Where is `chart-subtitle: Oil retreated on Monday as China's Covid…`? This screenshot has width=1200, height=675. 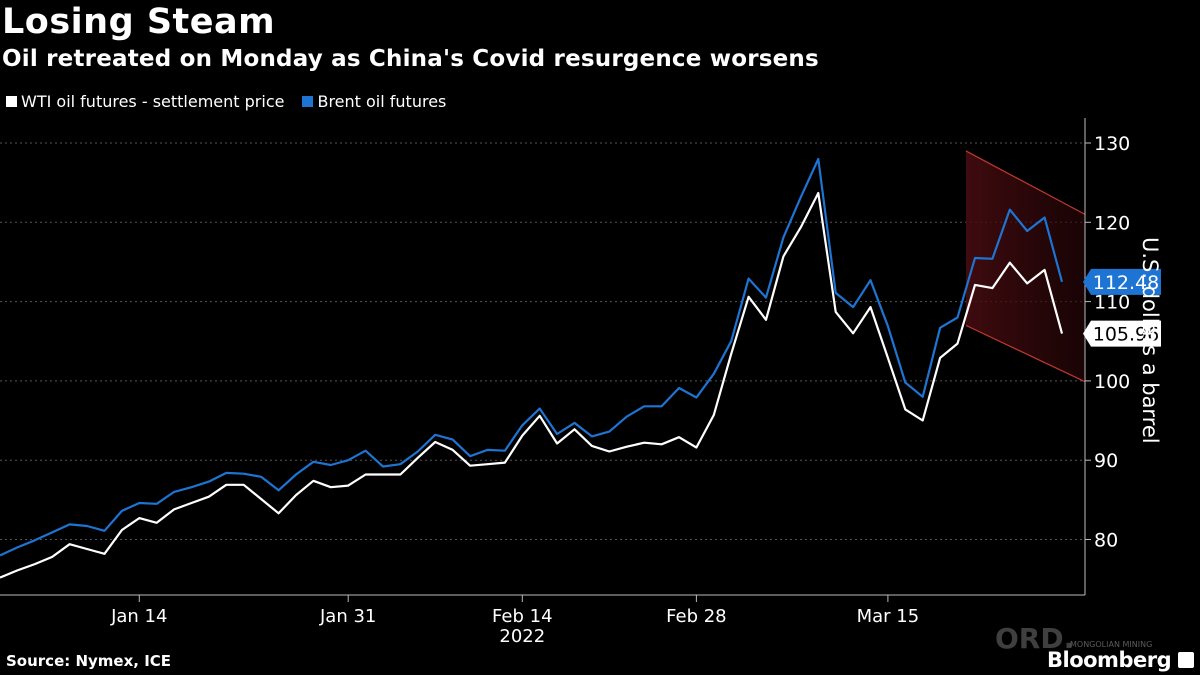 chart-subtitle: Oil retreated on Monday as China's Covid… is located at coordinates (410, 59).